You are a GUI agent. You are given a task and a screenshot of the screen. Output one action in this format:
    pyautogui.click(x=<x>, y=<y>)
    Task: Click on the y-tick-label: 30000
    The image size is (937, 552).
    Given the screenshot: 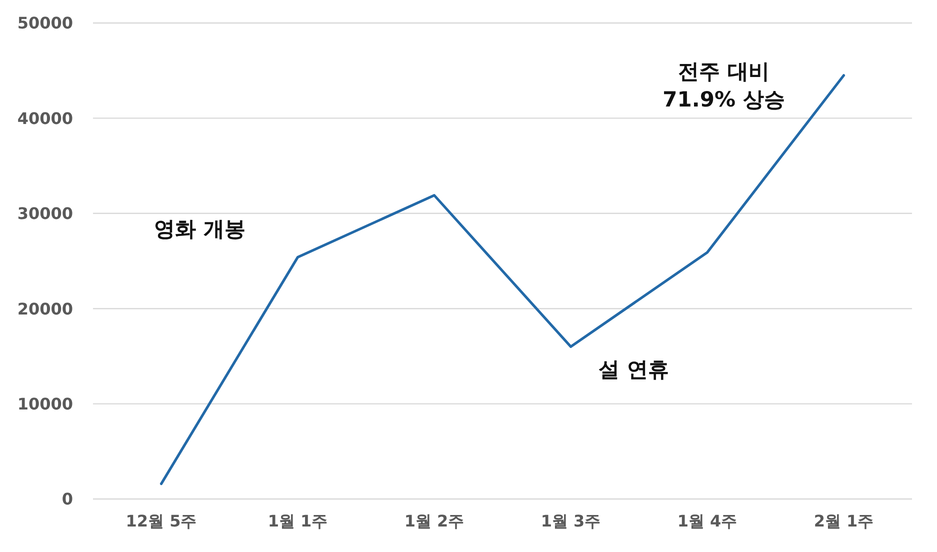 What is the action you would take?
    pyautogui.click(x=45, y=214)
    